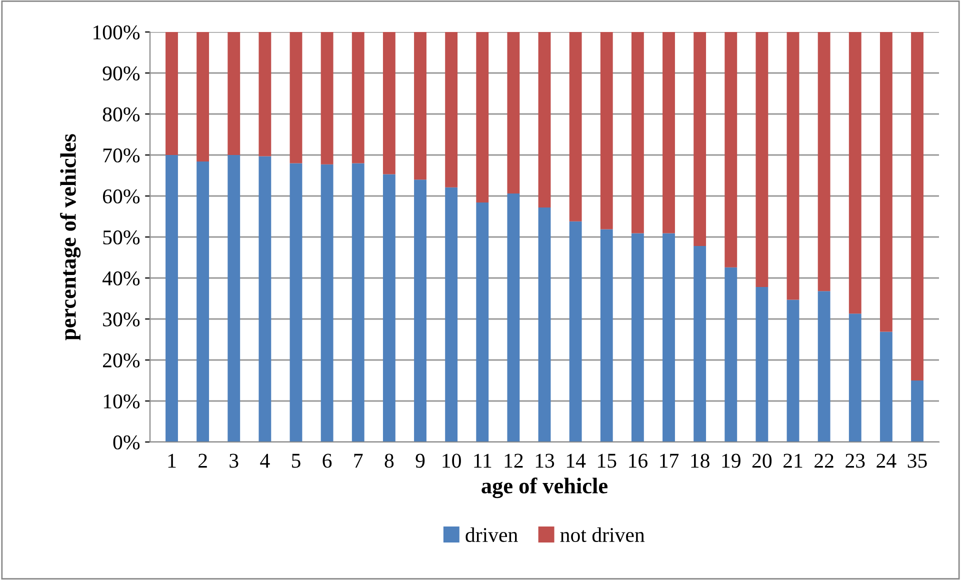  I want to click on legend-label: driven, so click(492, 534).